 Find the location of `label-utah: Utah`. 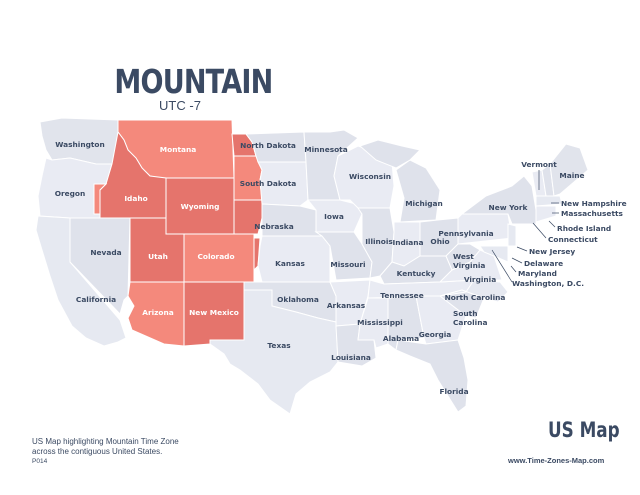

label-utah: Utah is located at coordinates (158, 256).